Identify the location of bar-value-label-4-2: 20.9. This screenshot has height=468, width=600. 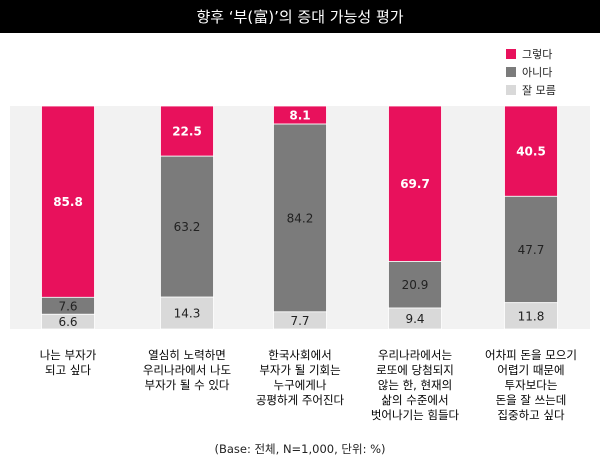
(415, 285).